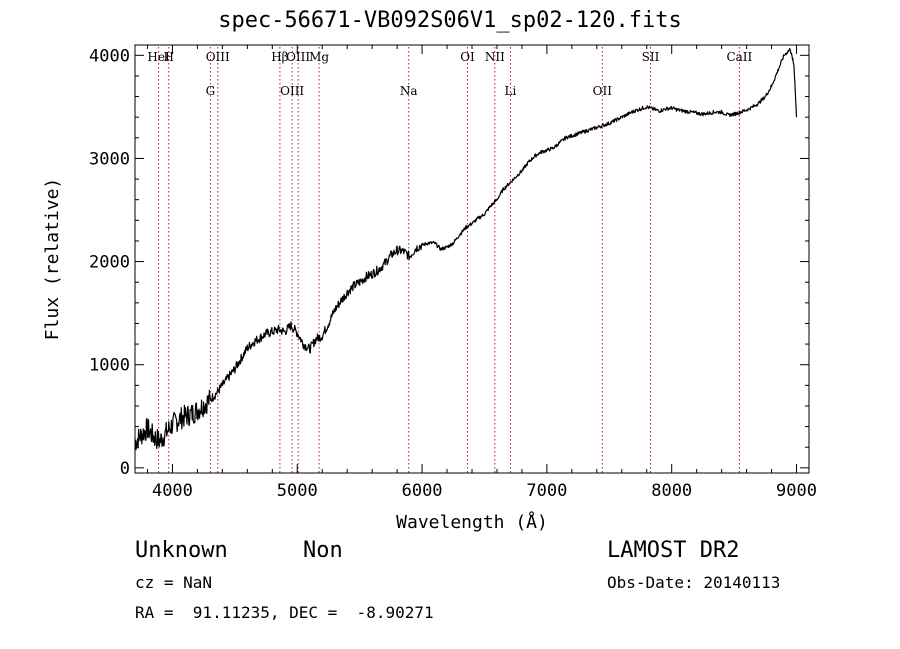  I want to click on survey-name: LAMOST DR2, so click(673, 550).